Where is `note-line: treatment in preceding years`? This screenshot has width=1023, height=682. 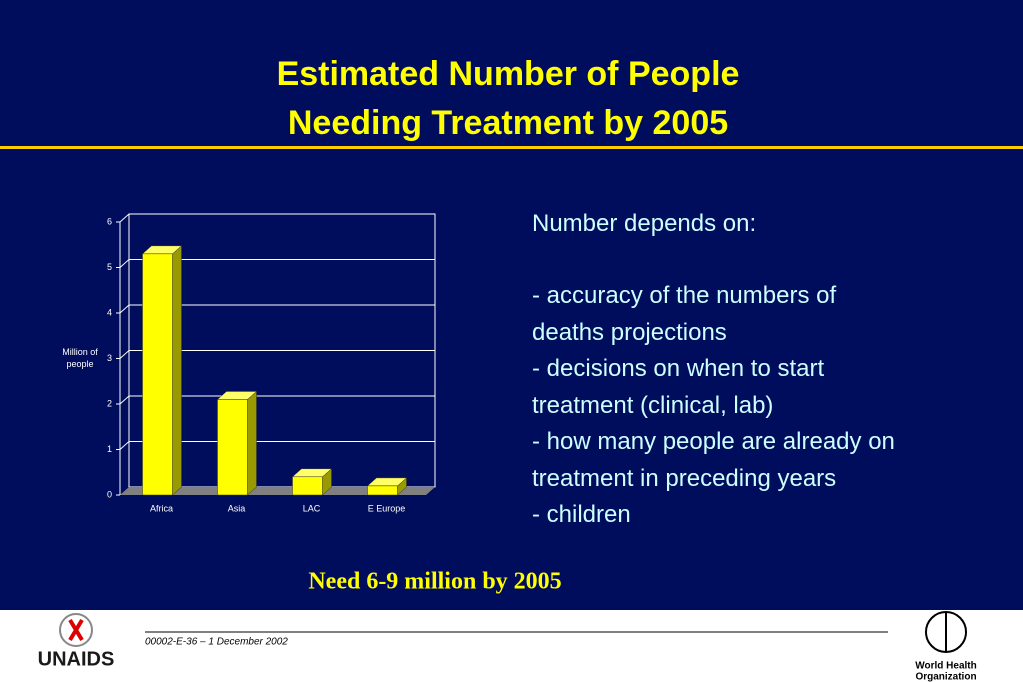 note-line: treatment in preceding years is located at coordinates (684, 478).